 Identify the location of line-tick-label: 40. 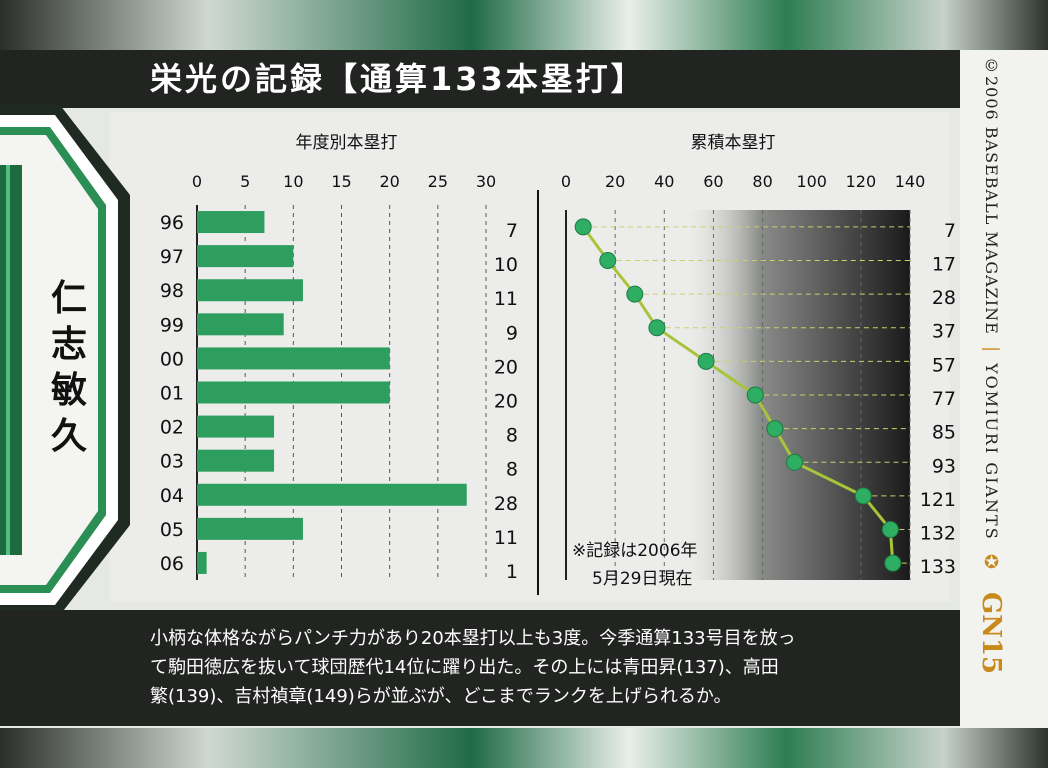
(664, 181).